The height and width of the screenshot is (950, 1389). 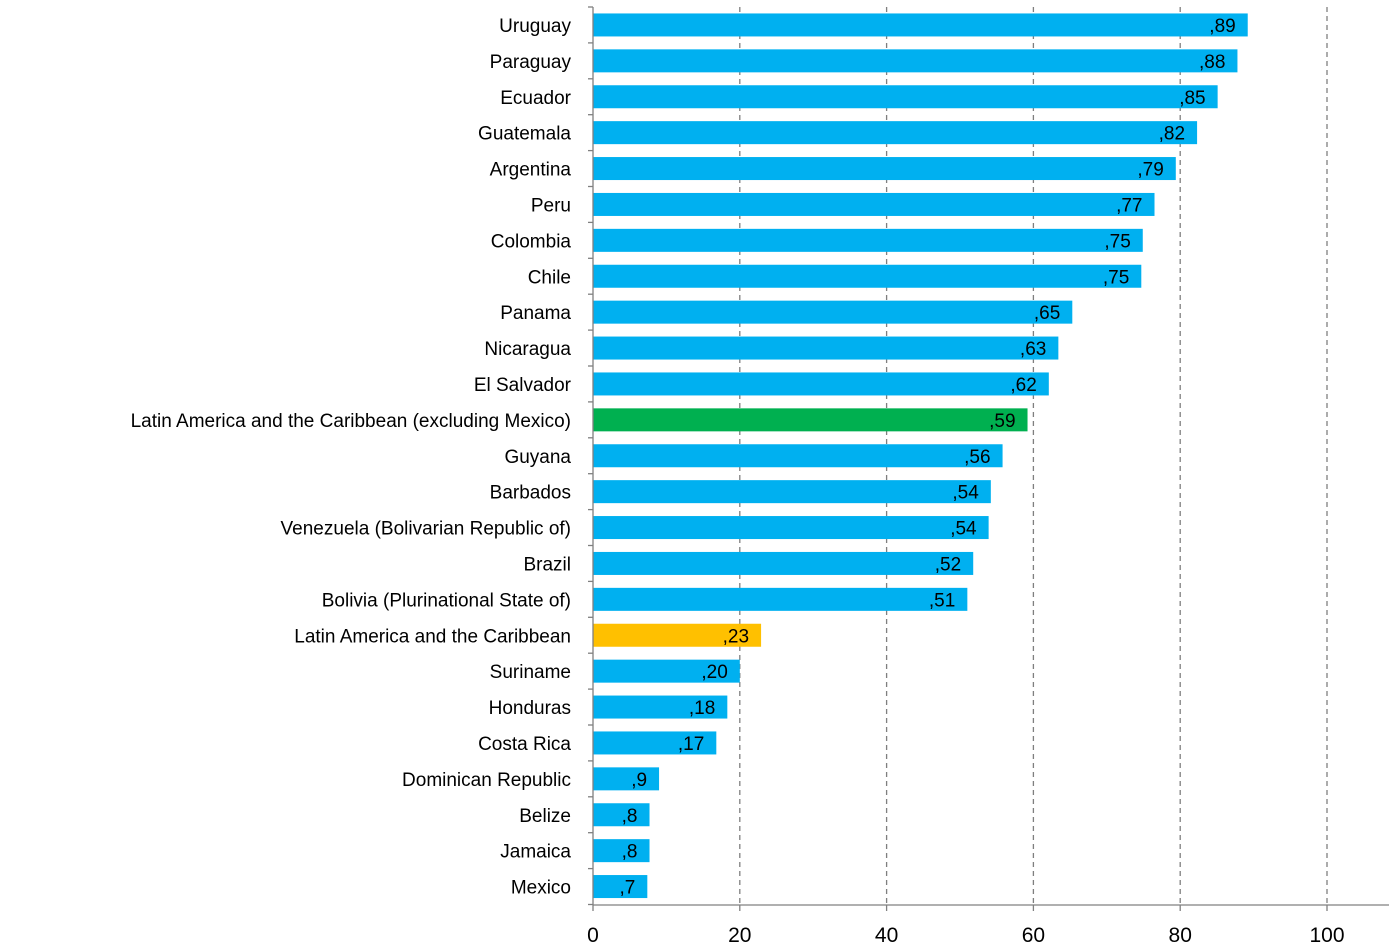 What do you see at coordinates (739, 935) in the screenshot?
I see `x-tick-label-20: 20` at bounding box center [739, 935].